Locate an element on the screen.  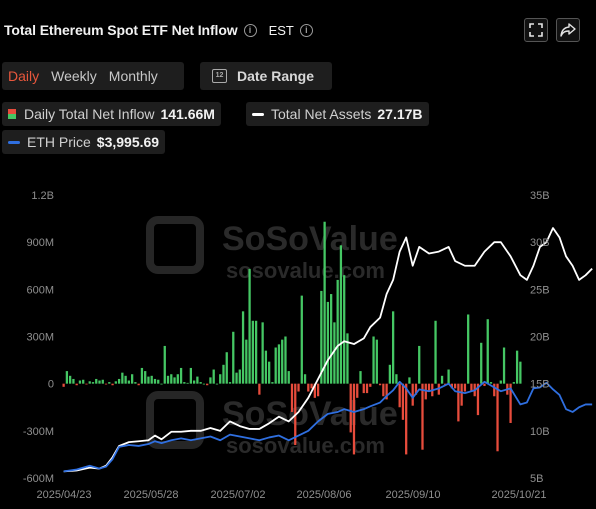
legend-inflow: Daily Total Net Inflow 141.66M is located at coordinates (111, 114).